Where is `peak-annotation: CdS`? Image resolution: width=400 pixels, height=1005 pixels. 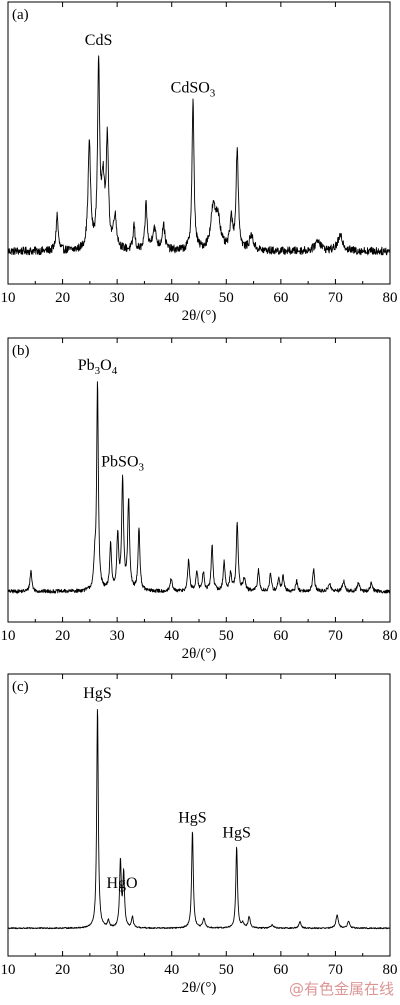
peak-annotation: CdS is located at coordinates (99, 40).